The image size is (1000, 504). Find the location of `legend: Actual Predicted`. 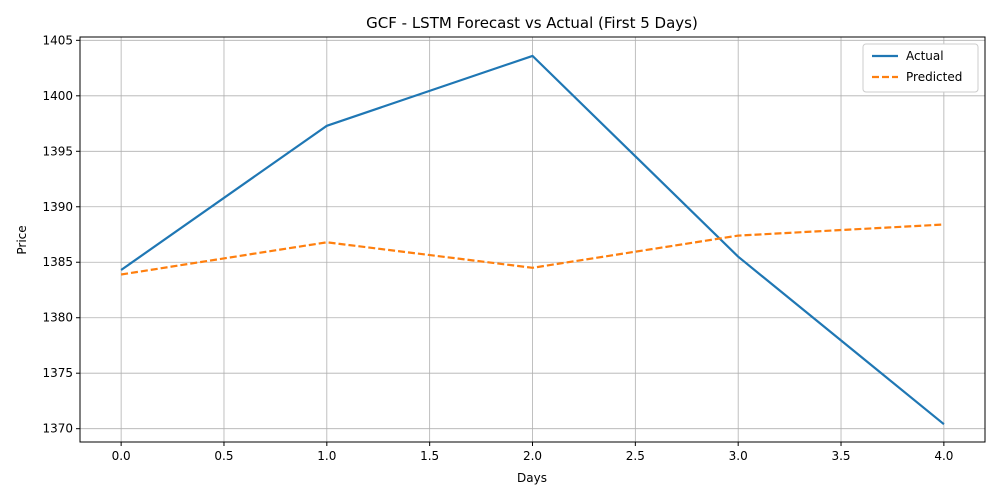

legend: Actual Predicted is located at coordinates (920, 68).